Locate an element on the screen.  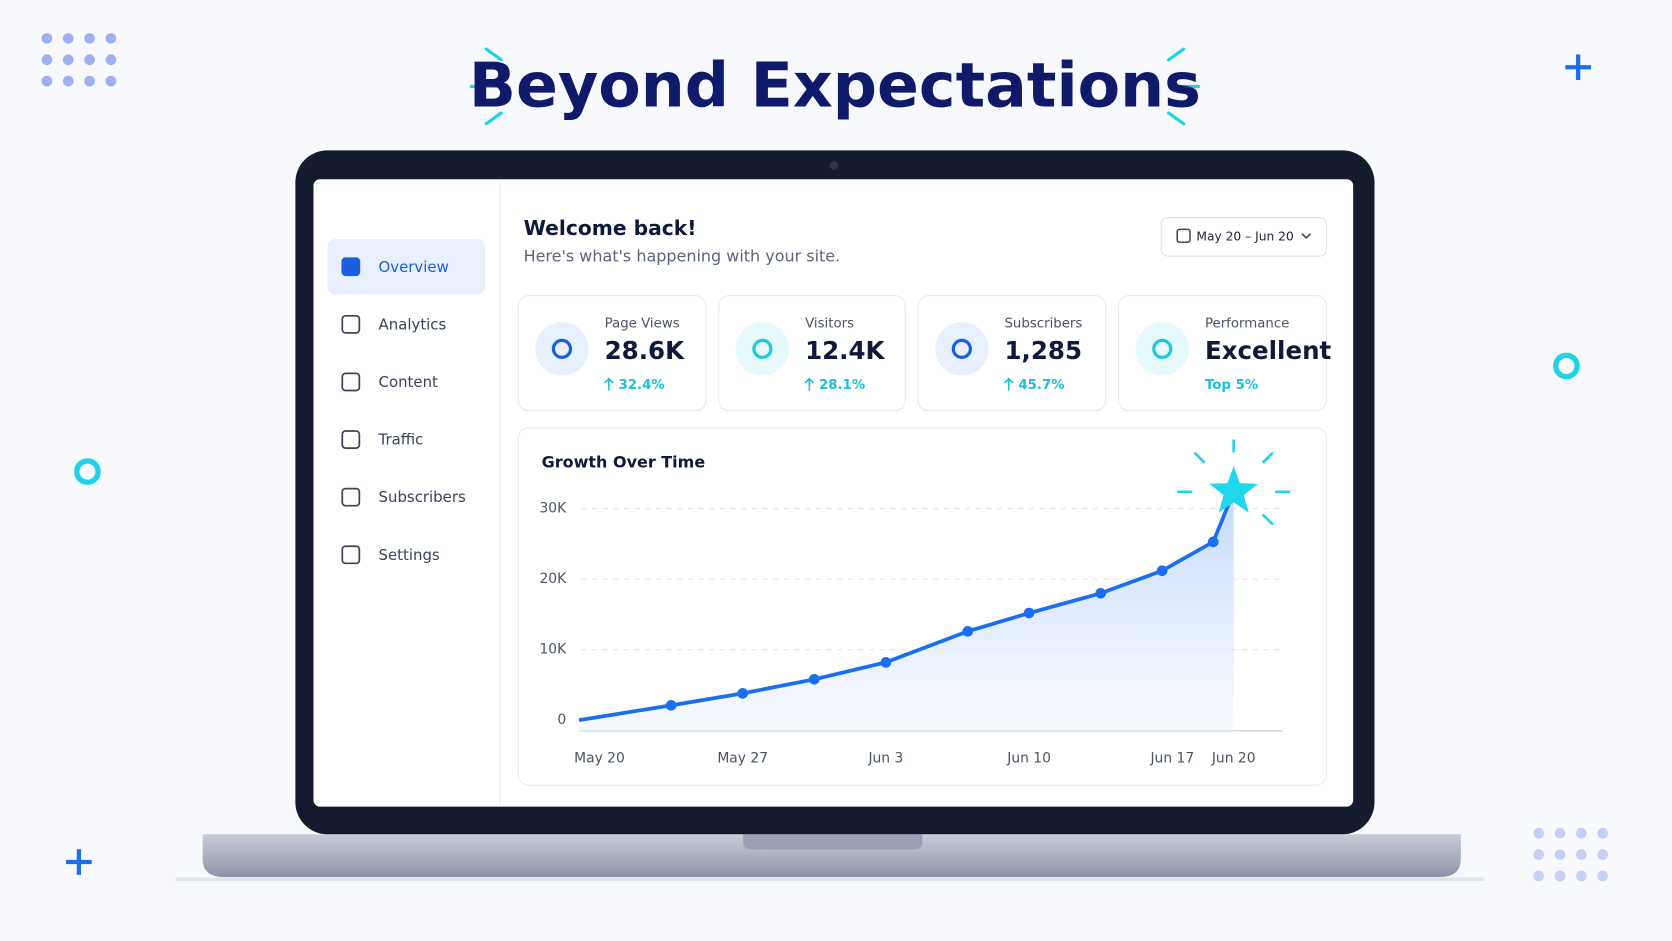
stat-value: 1,285 is located at coordinates (1043, 350).